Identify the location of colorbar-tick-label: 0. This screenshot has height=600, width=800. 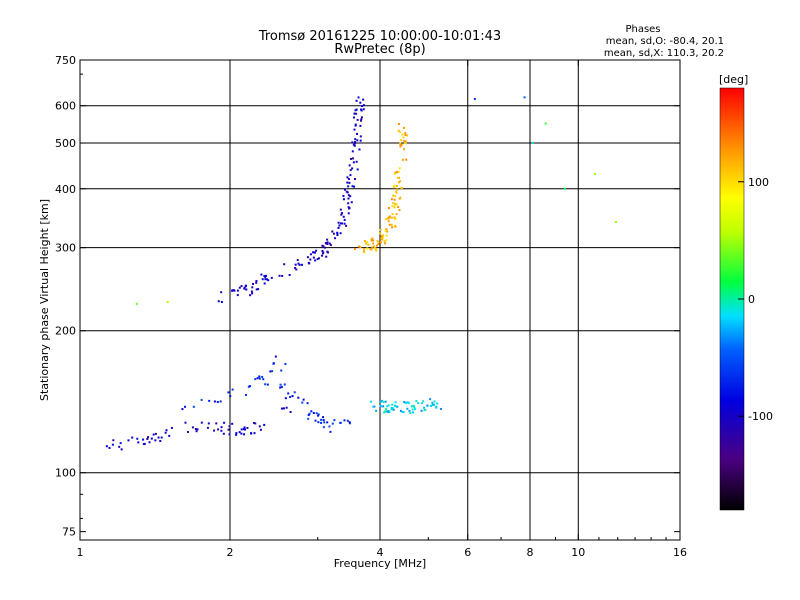
(751, 299).